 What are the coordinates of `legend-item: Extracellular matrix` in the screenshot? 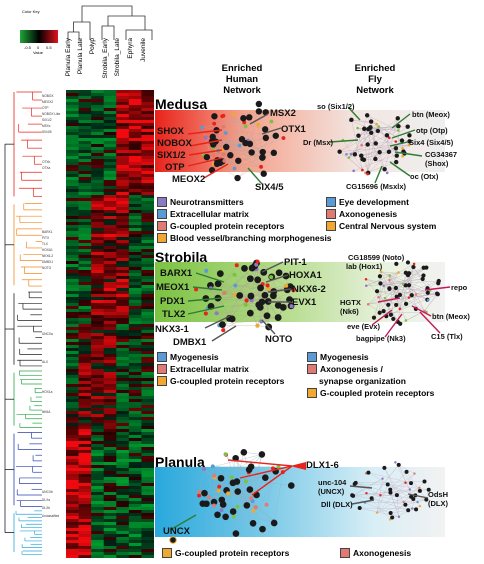 It's located at (220, 369).